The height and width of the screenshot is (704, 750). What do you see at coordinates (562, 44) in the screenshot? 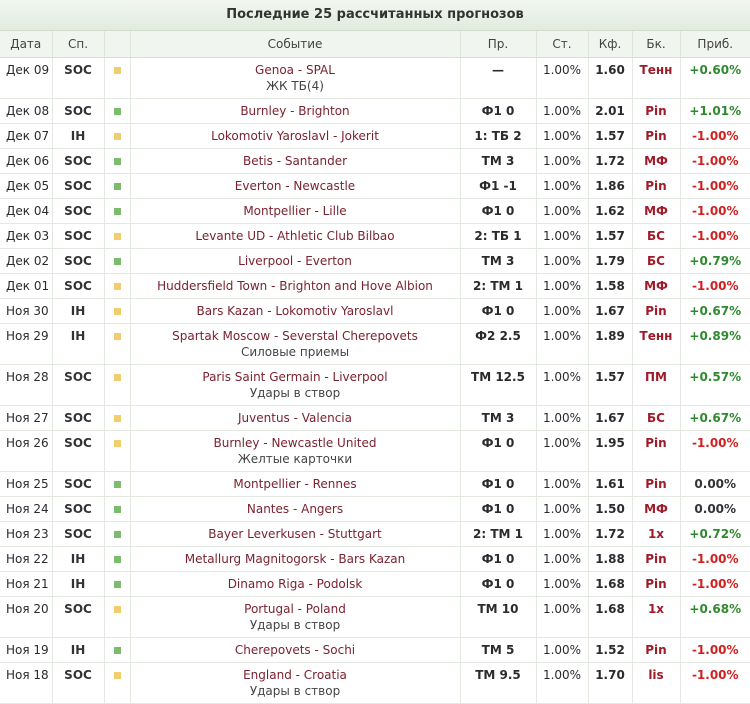
I see `header-stake: Ст.` at bounding box center [562, 44].